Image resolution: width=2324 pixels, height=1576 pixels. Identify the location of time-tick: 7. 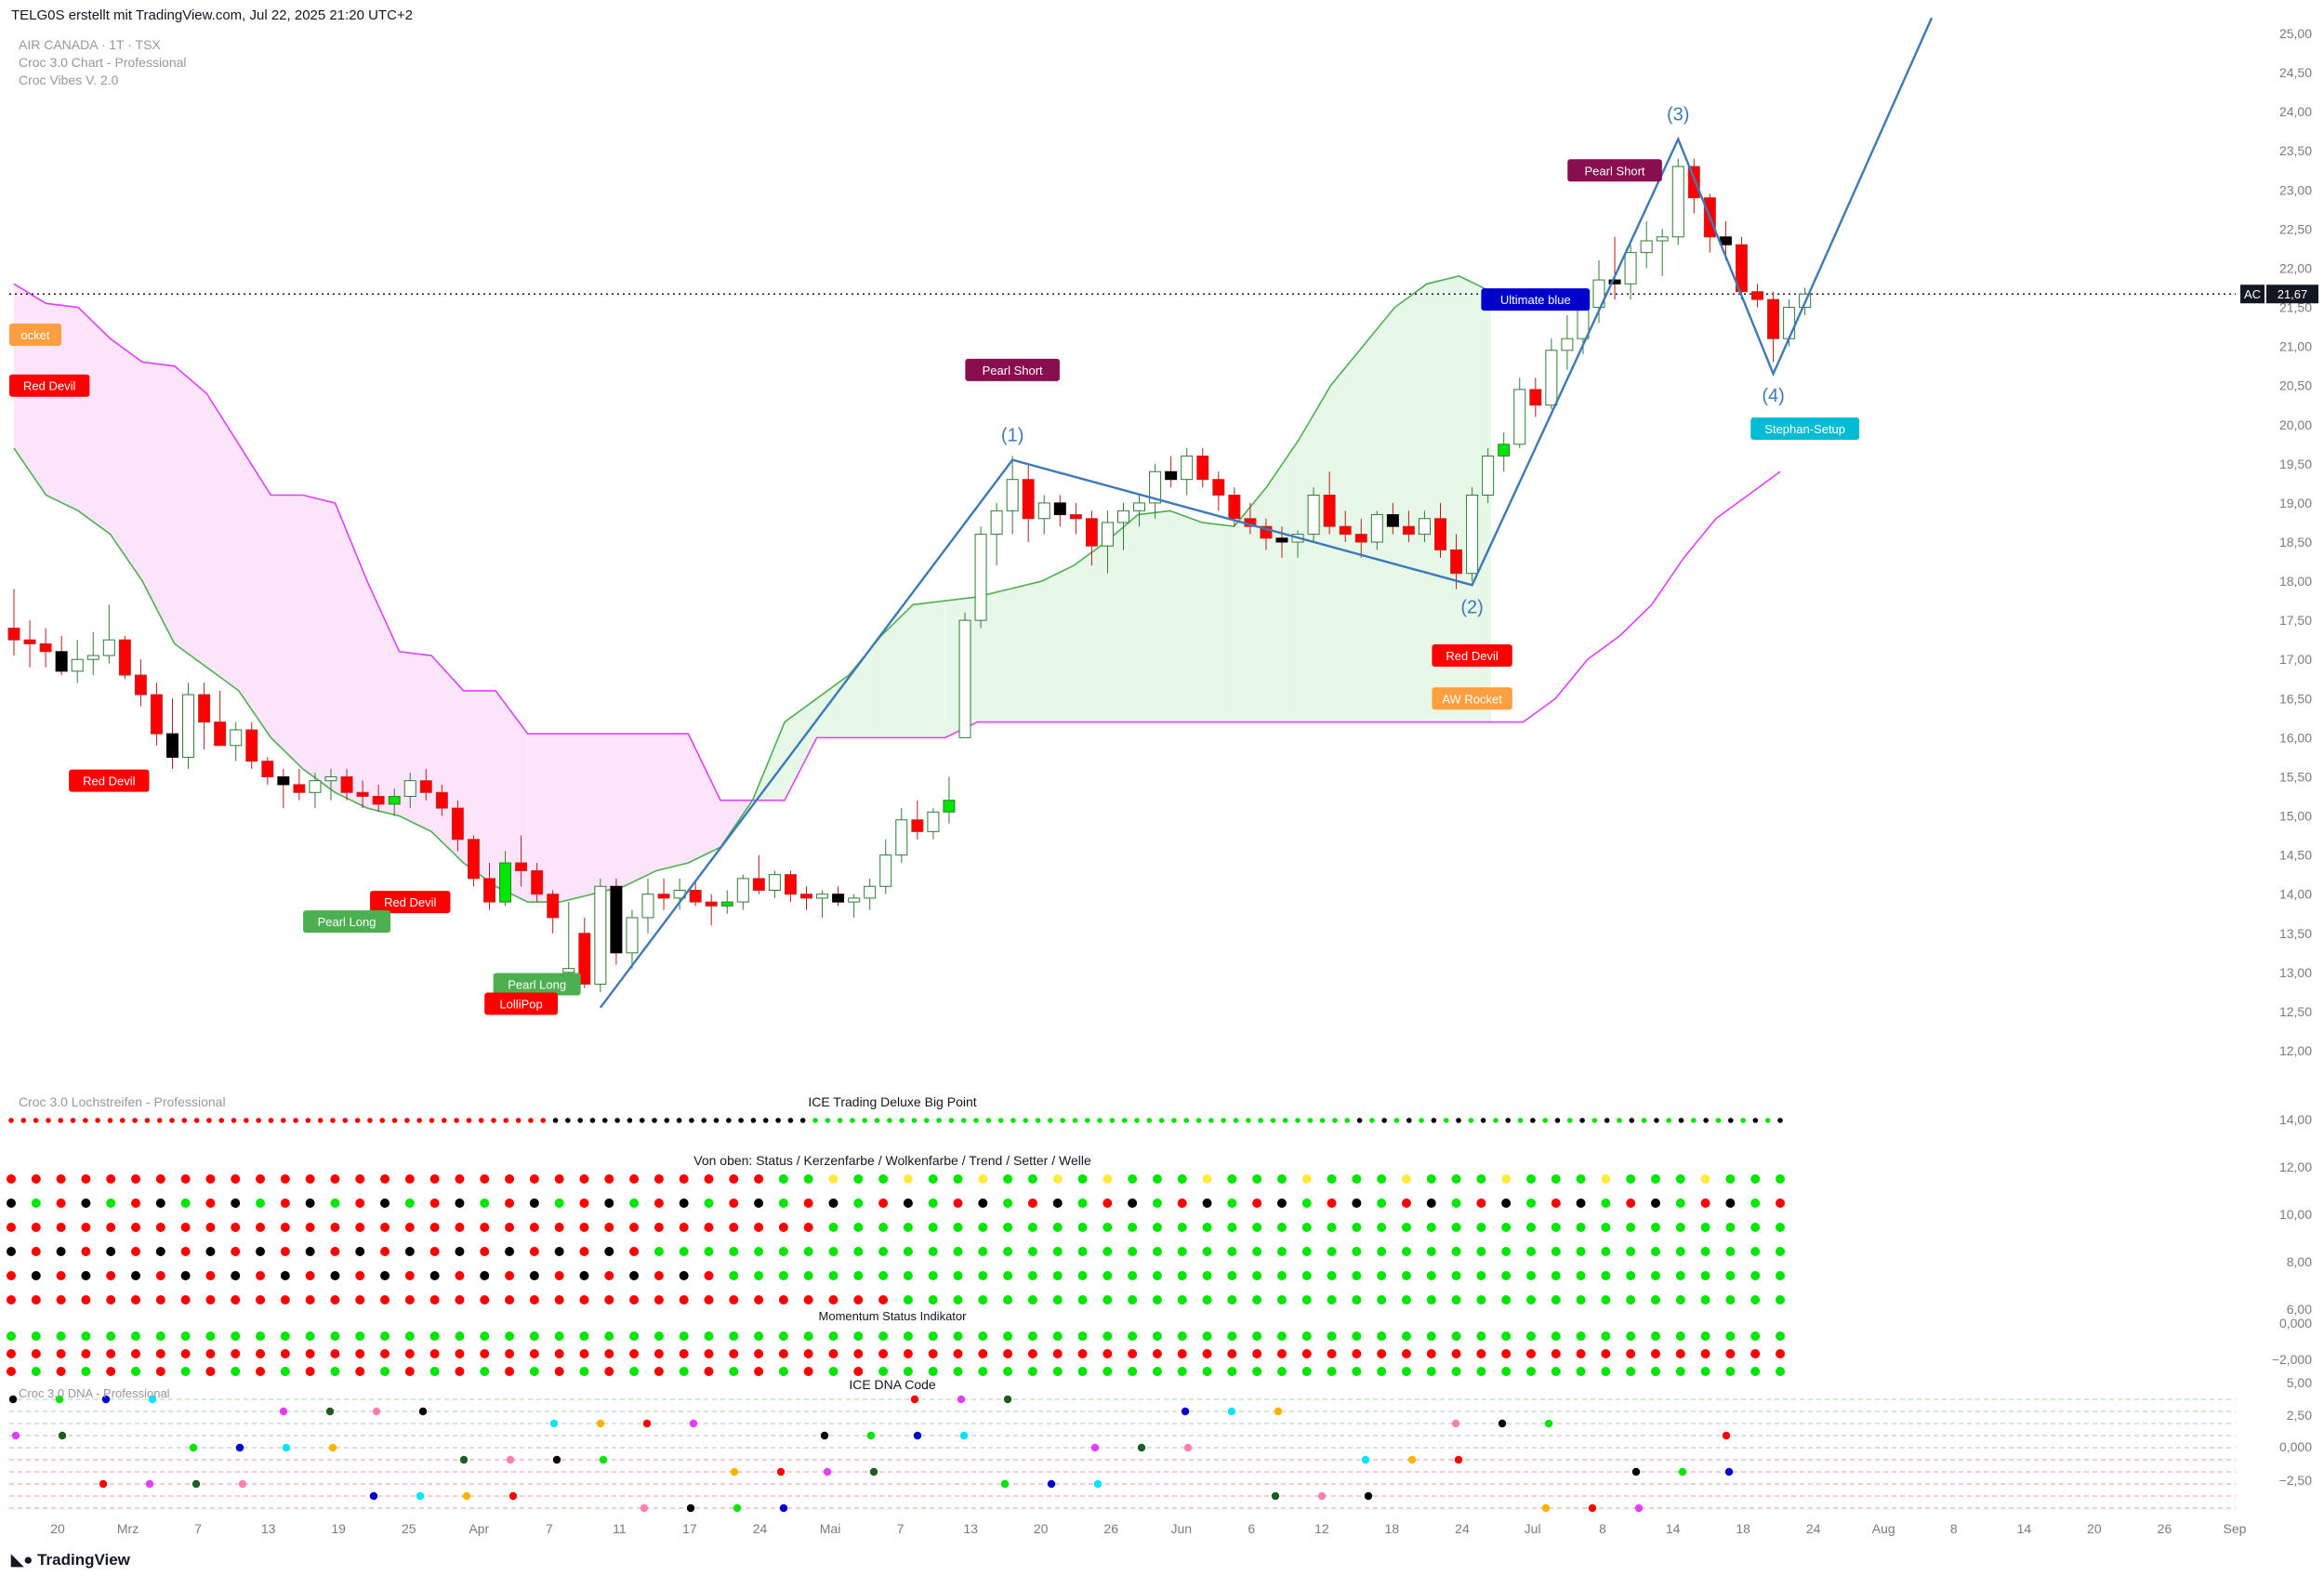
(549, 1529).